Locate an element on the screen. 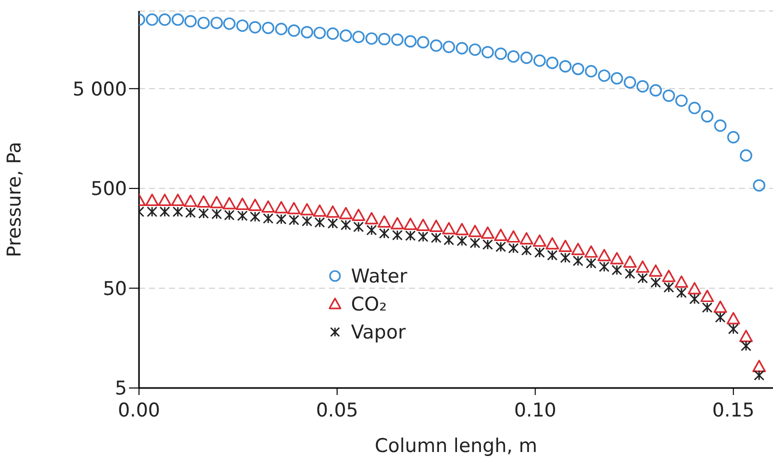 The image size is (773, 464). x-tick-label: 0.15 is located at coordinates (733, 410).